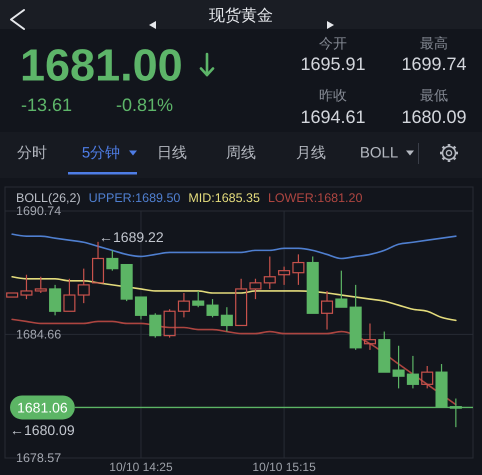  I want to click on y-tick-label: 1678.57, so click(39, 458).